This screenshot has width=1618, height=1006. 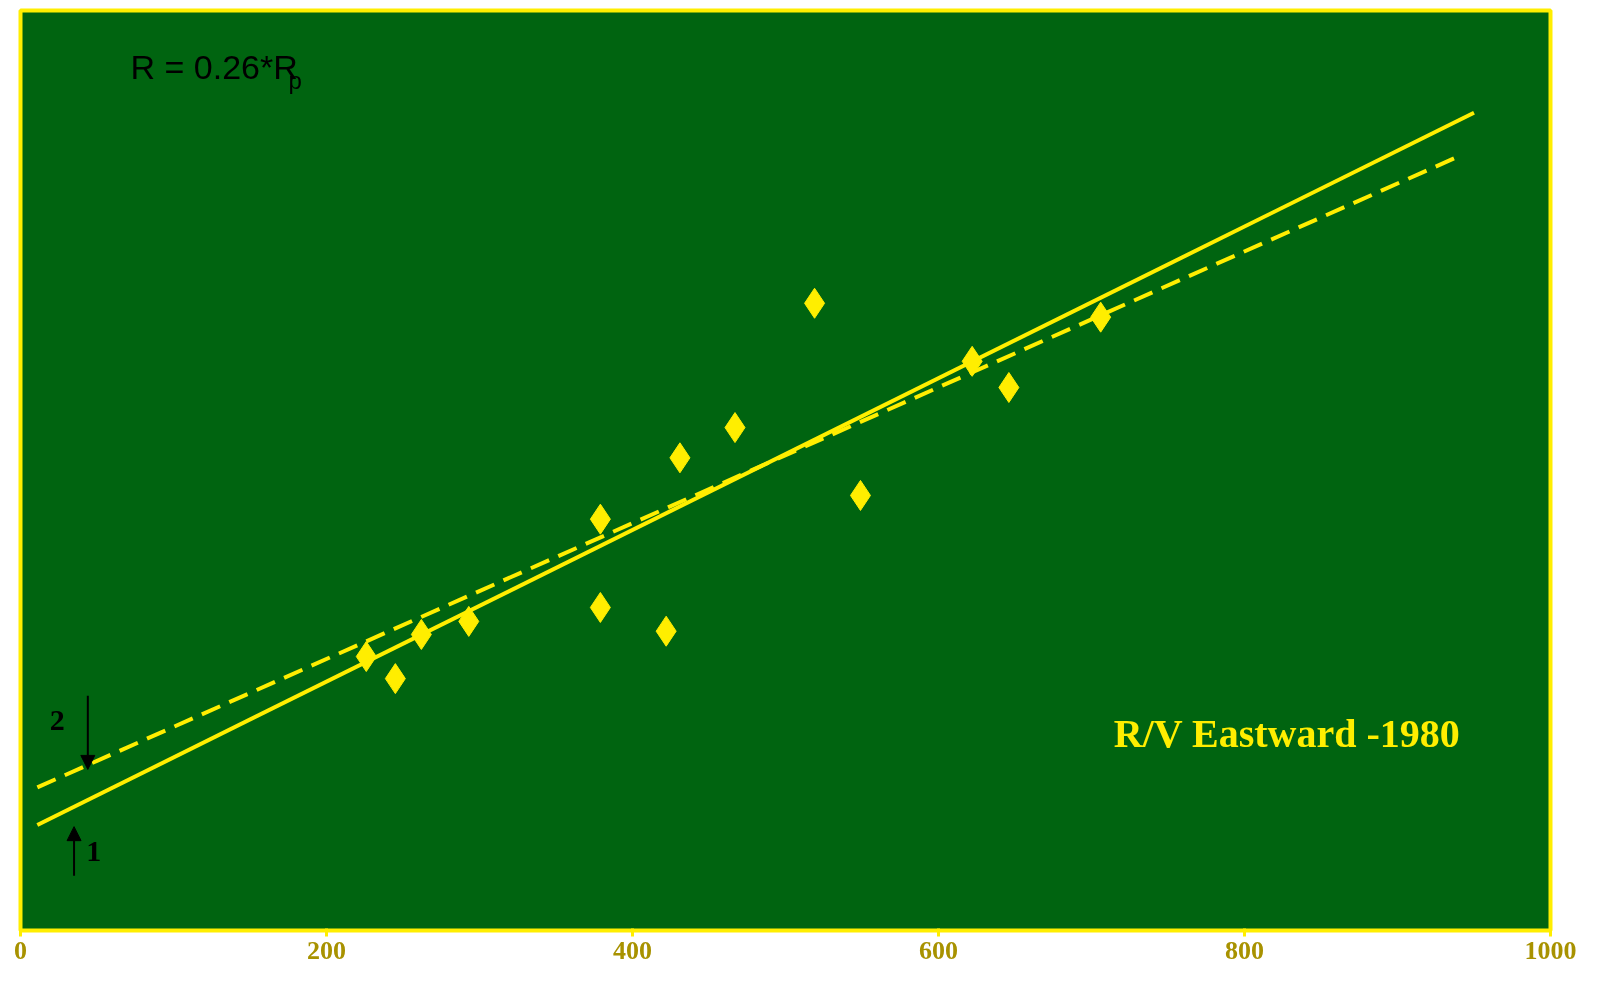 What do you see at coordinates (1009, 387) in the screenshot?
I see `point` at bounding box center [1009, 387].